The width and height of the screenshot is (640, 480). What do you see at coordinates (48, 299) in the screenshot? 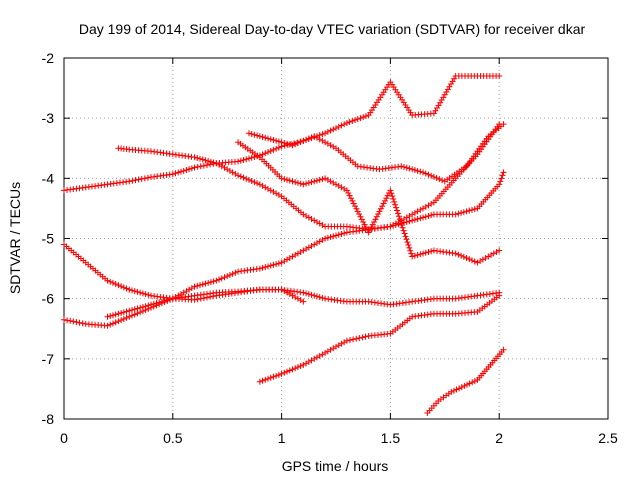
I see `y-tick-label: -6` at bounding box center [48, 299].